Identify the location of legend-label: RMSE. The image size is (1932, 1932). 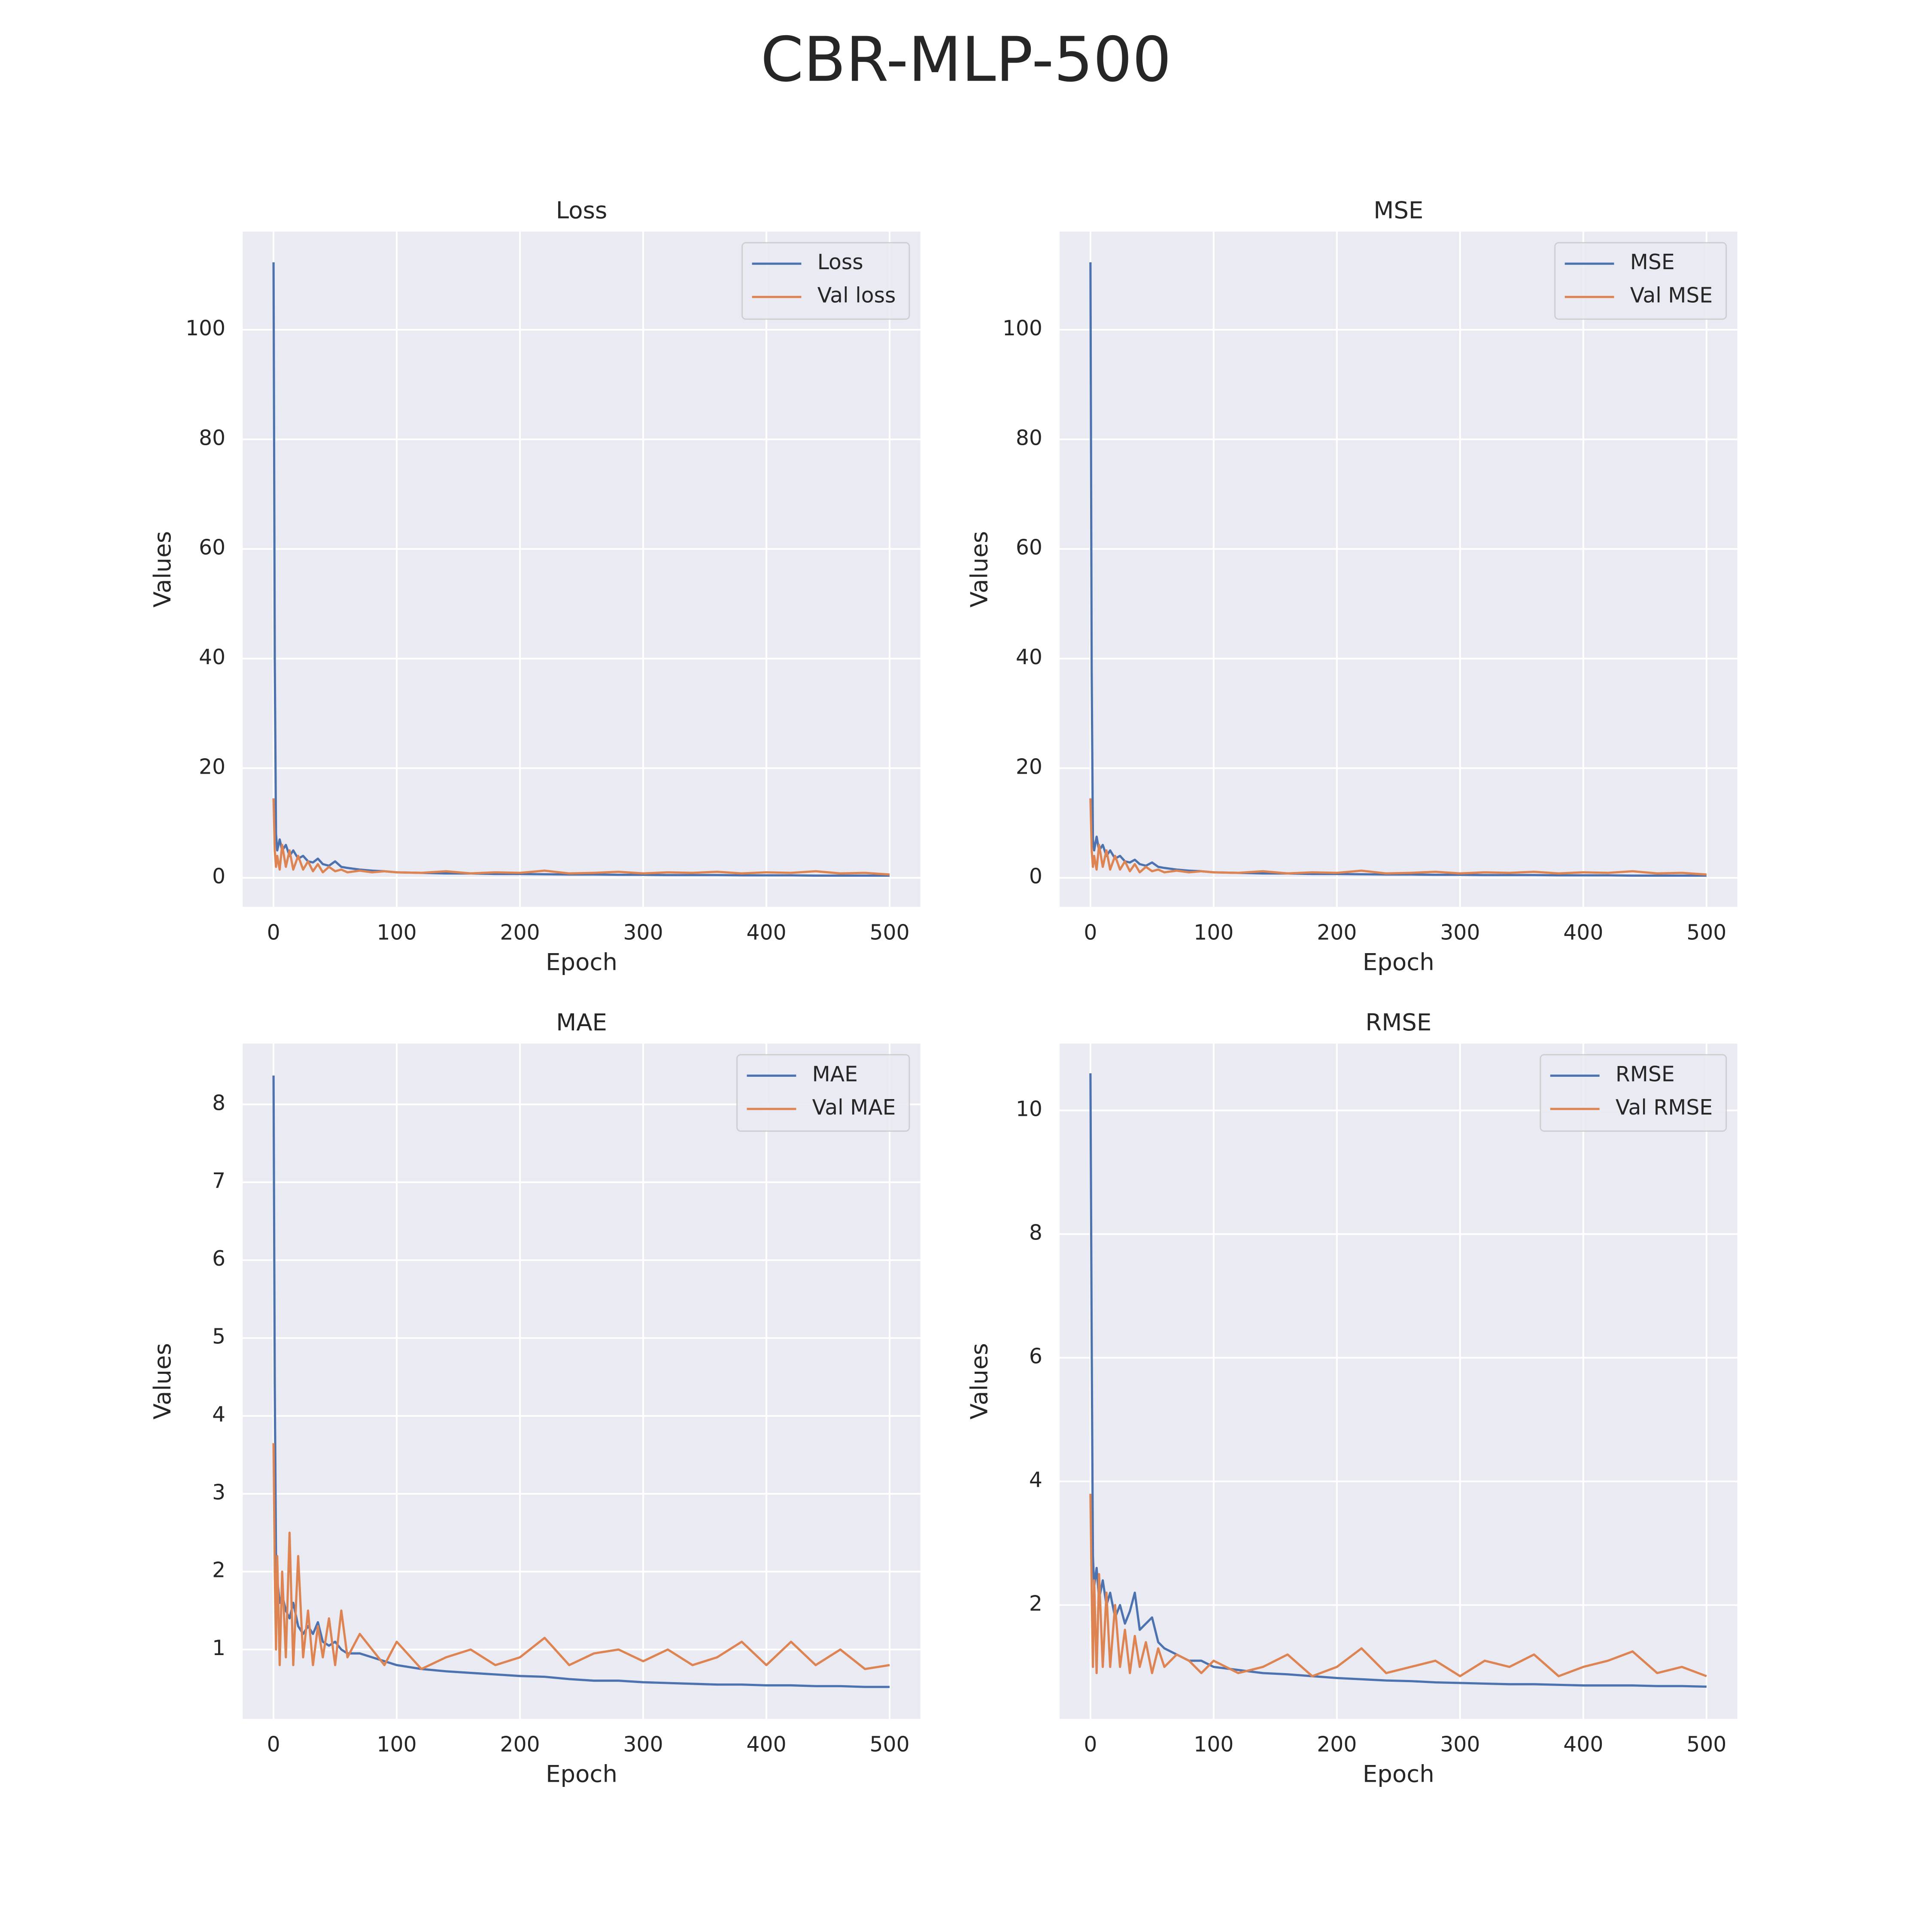
(1645, 1074).